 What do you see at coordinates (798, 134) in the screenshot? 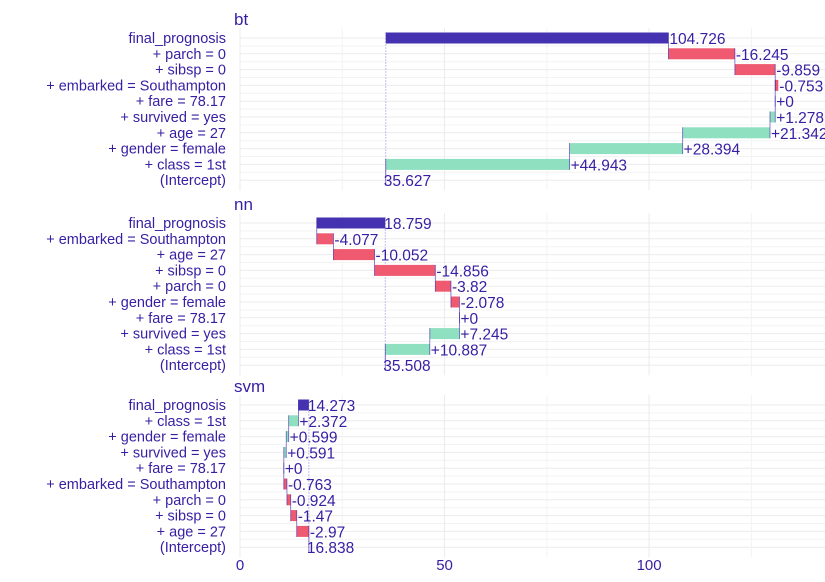
I see `value-label: +21.342` at bounding box center [798, 134].